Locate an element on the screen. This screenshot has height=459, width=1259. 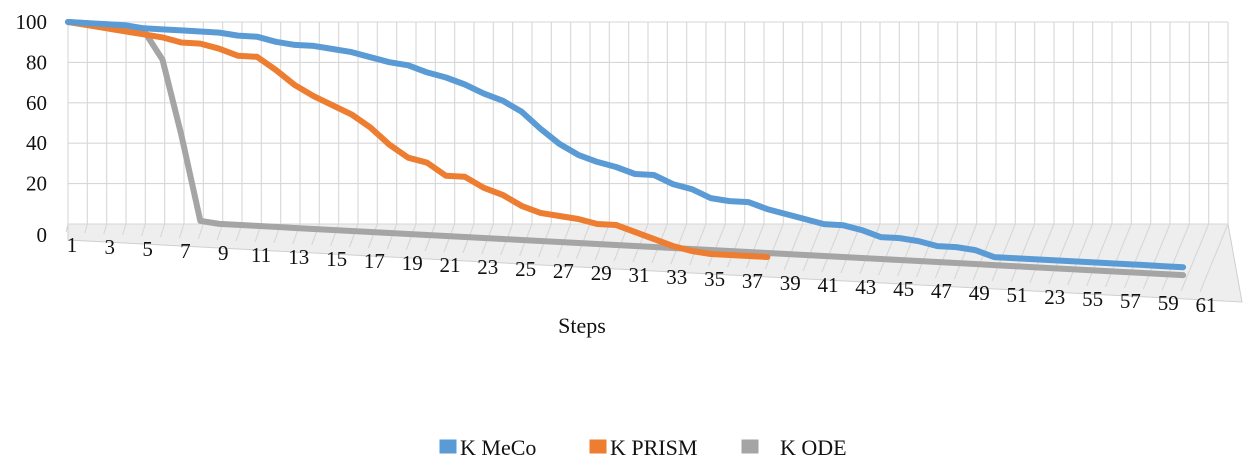
y-tick-label: 40 is located at coordinates (36, 143).